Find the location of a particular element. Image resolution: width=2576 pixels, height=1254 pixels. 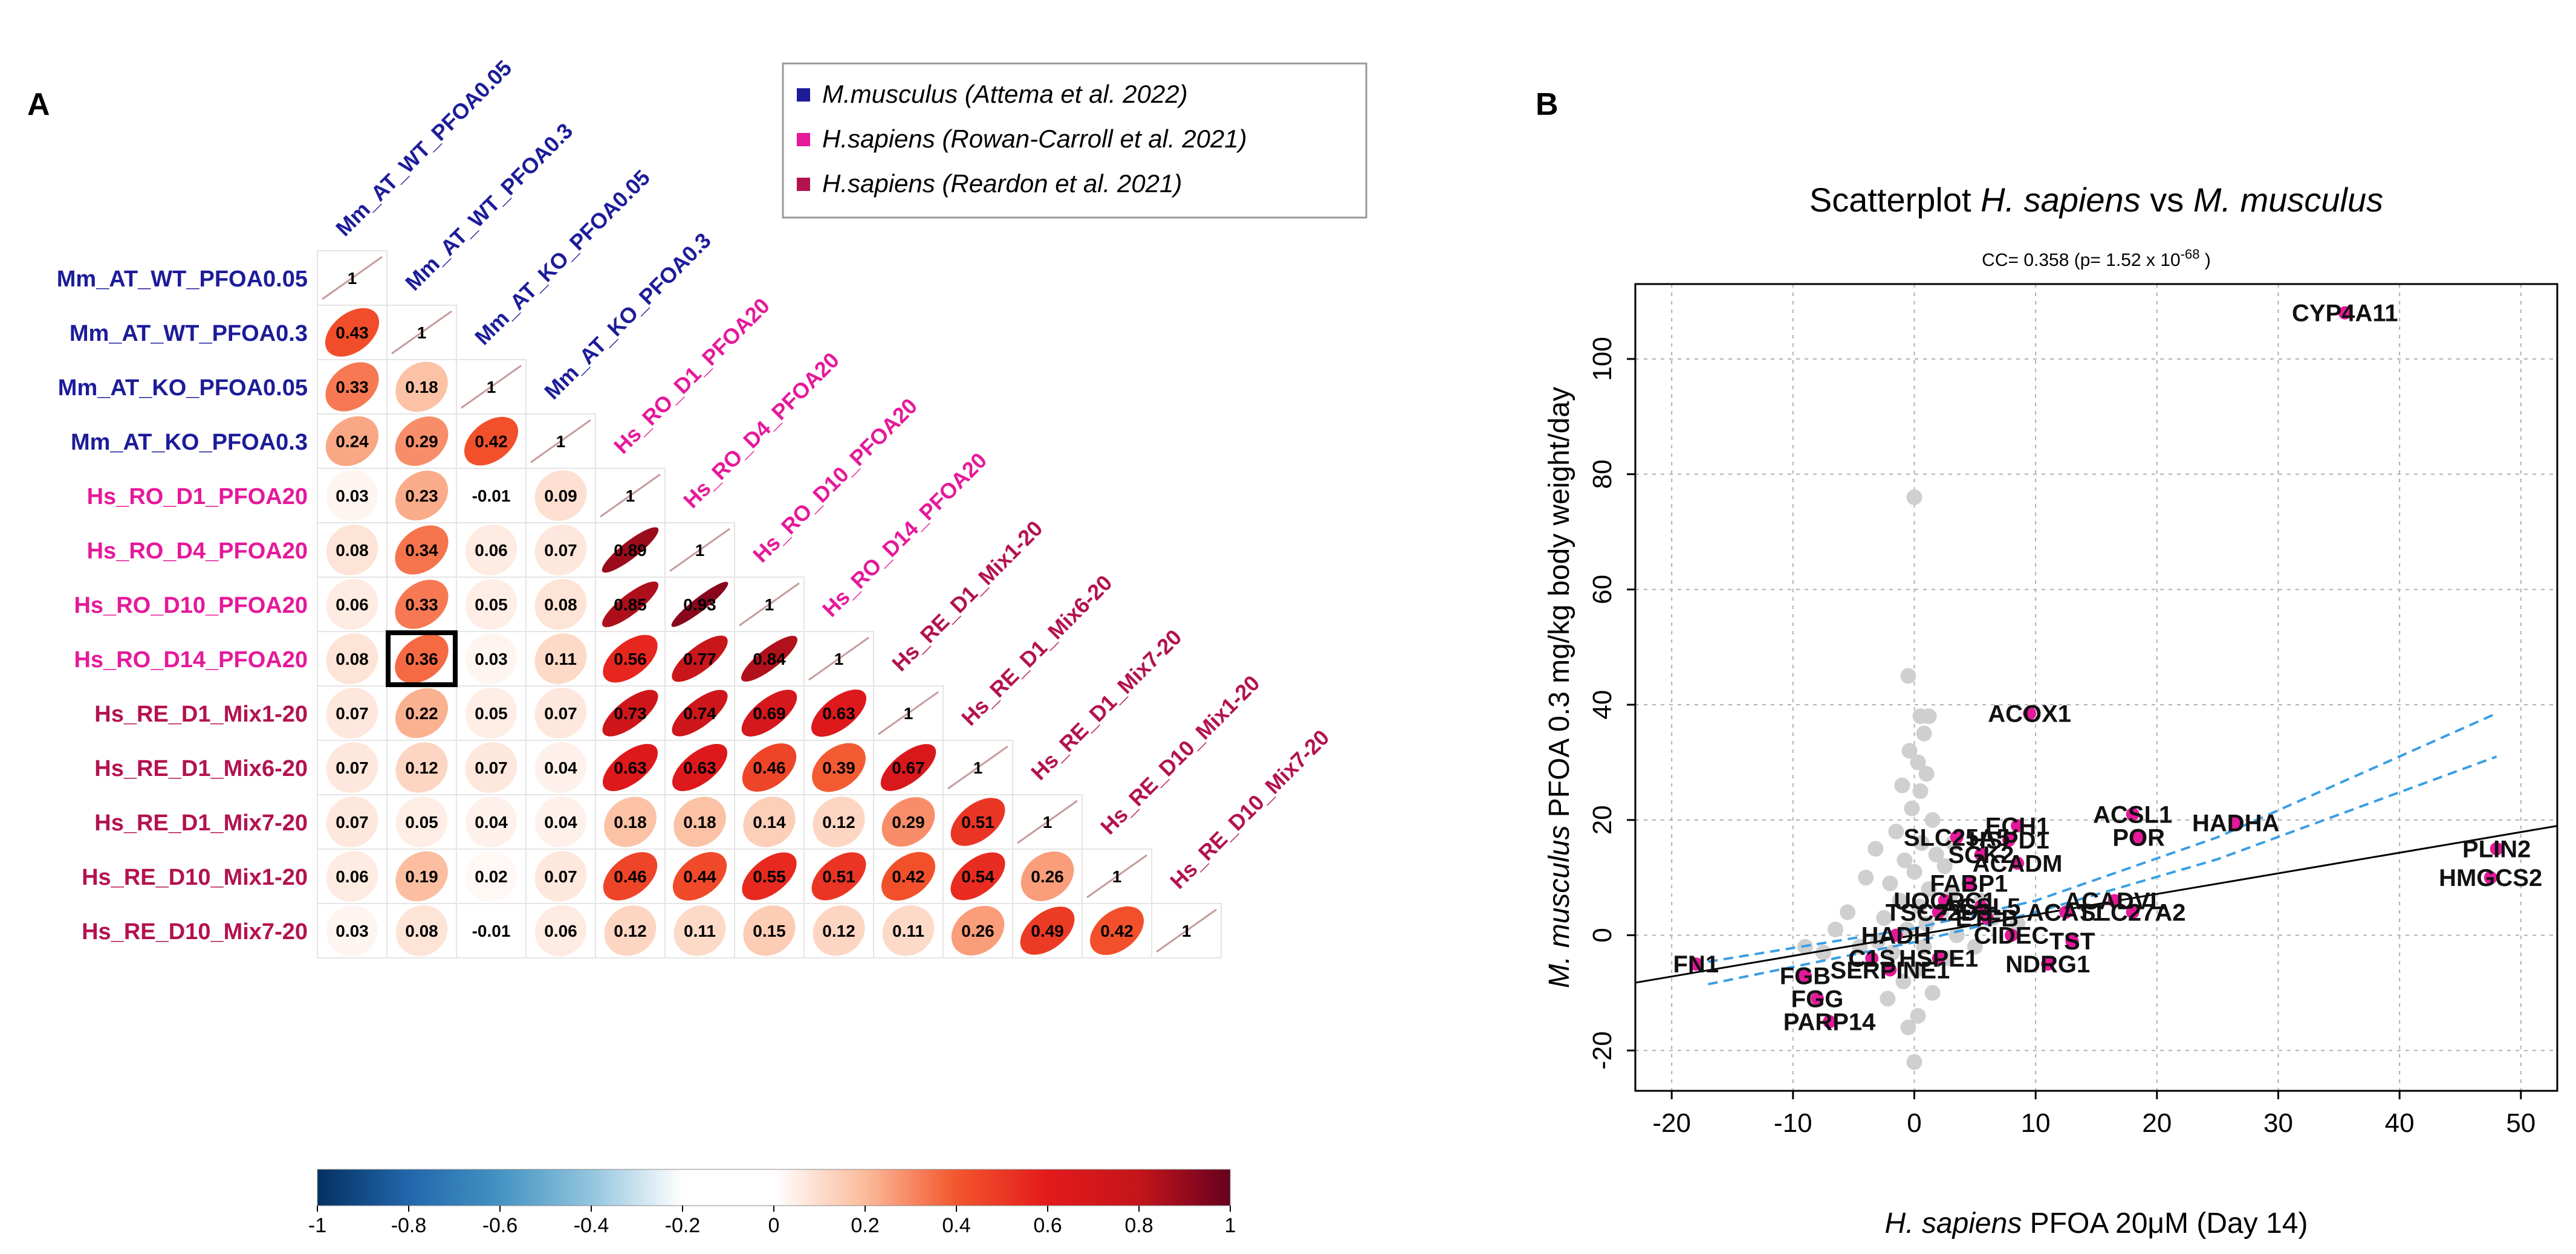

correlation-value: 0.93 is located at coordinates (700, 604).